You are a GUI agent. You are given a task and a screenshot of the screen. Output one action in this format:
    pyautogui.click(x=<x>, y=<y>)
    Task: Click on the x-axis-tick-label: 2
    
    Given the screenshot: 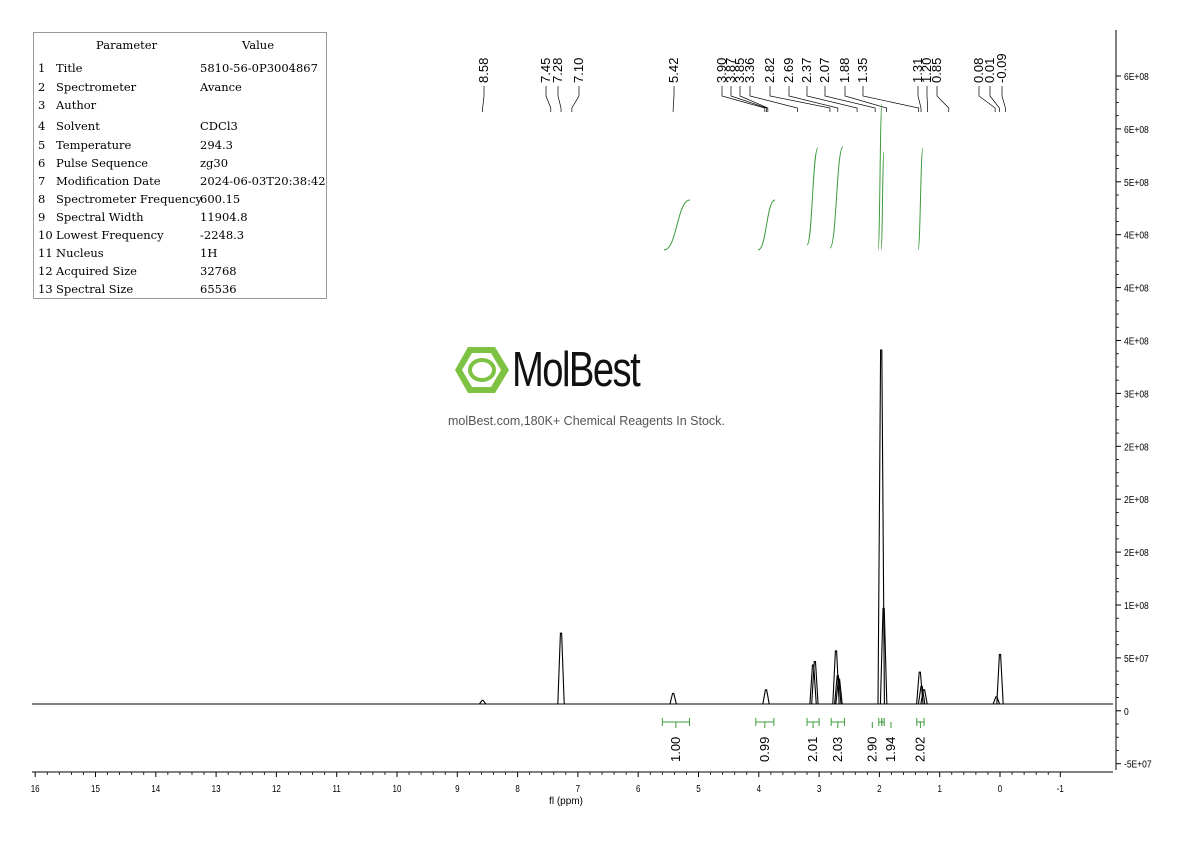 What is the action you would take?
    pyautogui.click(x=879, y=788)
    